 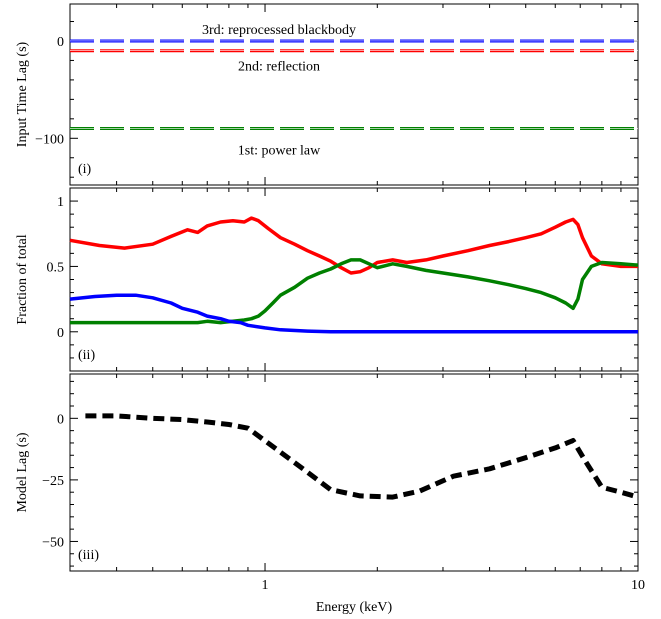 What do you see at coordinates (60, 202) in the screenshot?
I see `y-tick-label: 1` at bounding box center [60, 202].